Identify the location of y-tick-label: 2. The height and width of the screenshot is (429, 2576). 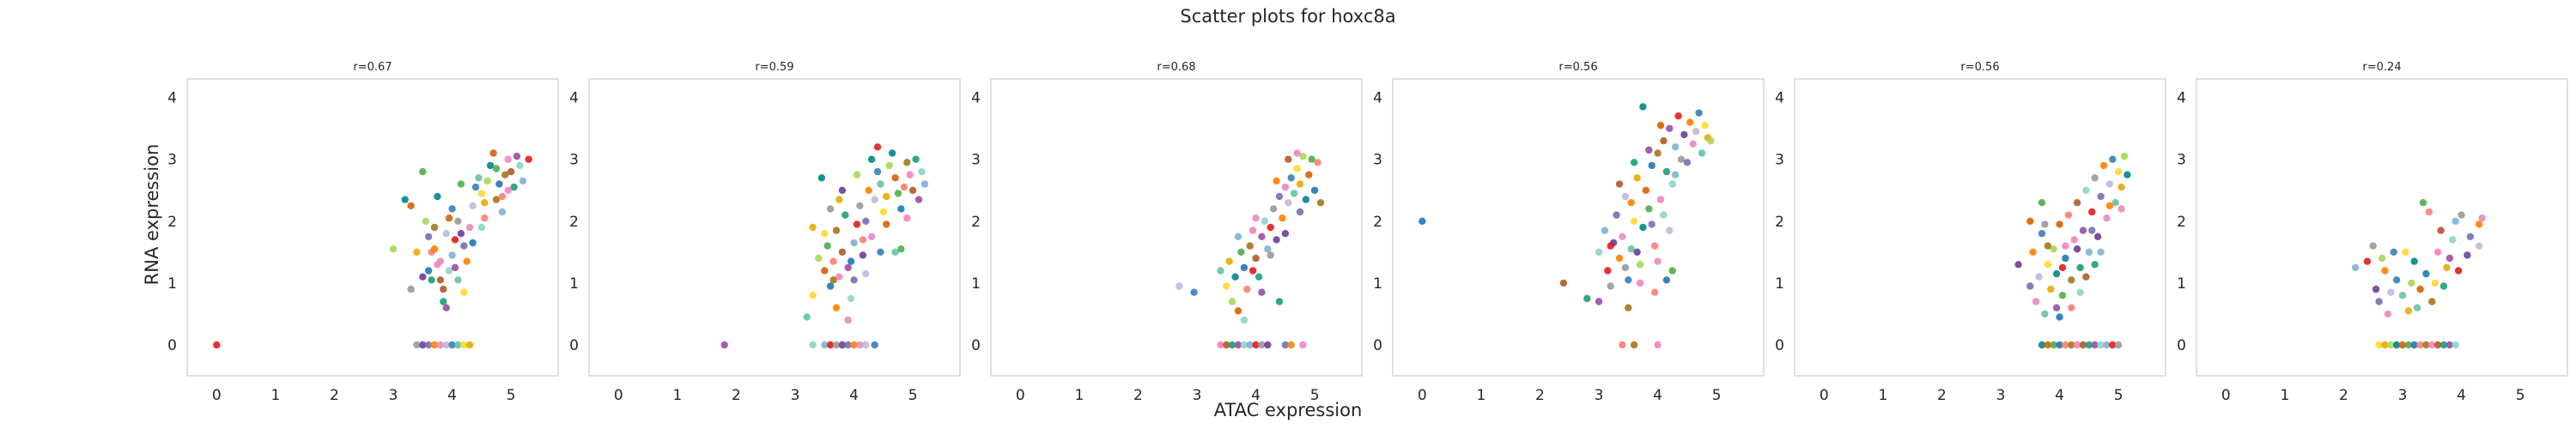
(1779, 223).